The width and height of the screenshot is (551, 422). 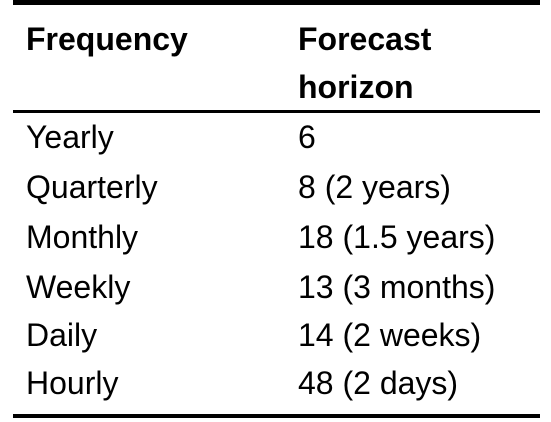 What do you see at coordinates (70, 137) in the screenshot?
I see `frequency-cell: Yearly` at bounding box center [70, 137].